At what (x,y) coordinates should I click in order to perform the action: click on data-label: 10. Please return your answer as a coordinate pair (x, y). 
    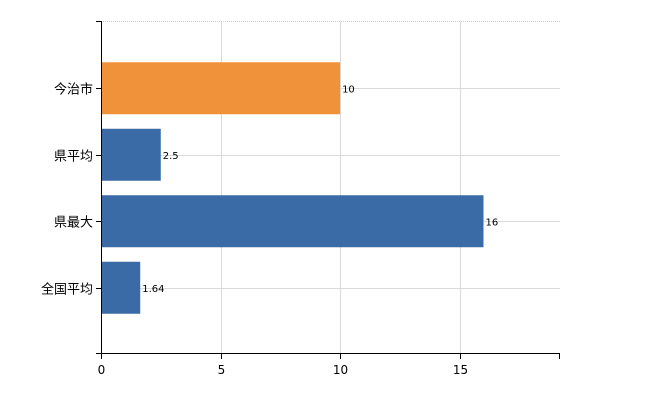
    Looking at the image, I should click on (348, 89).